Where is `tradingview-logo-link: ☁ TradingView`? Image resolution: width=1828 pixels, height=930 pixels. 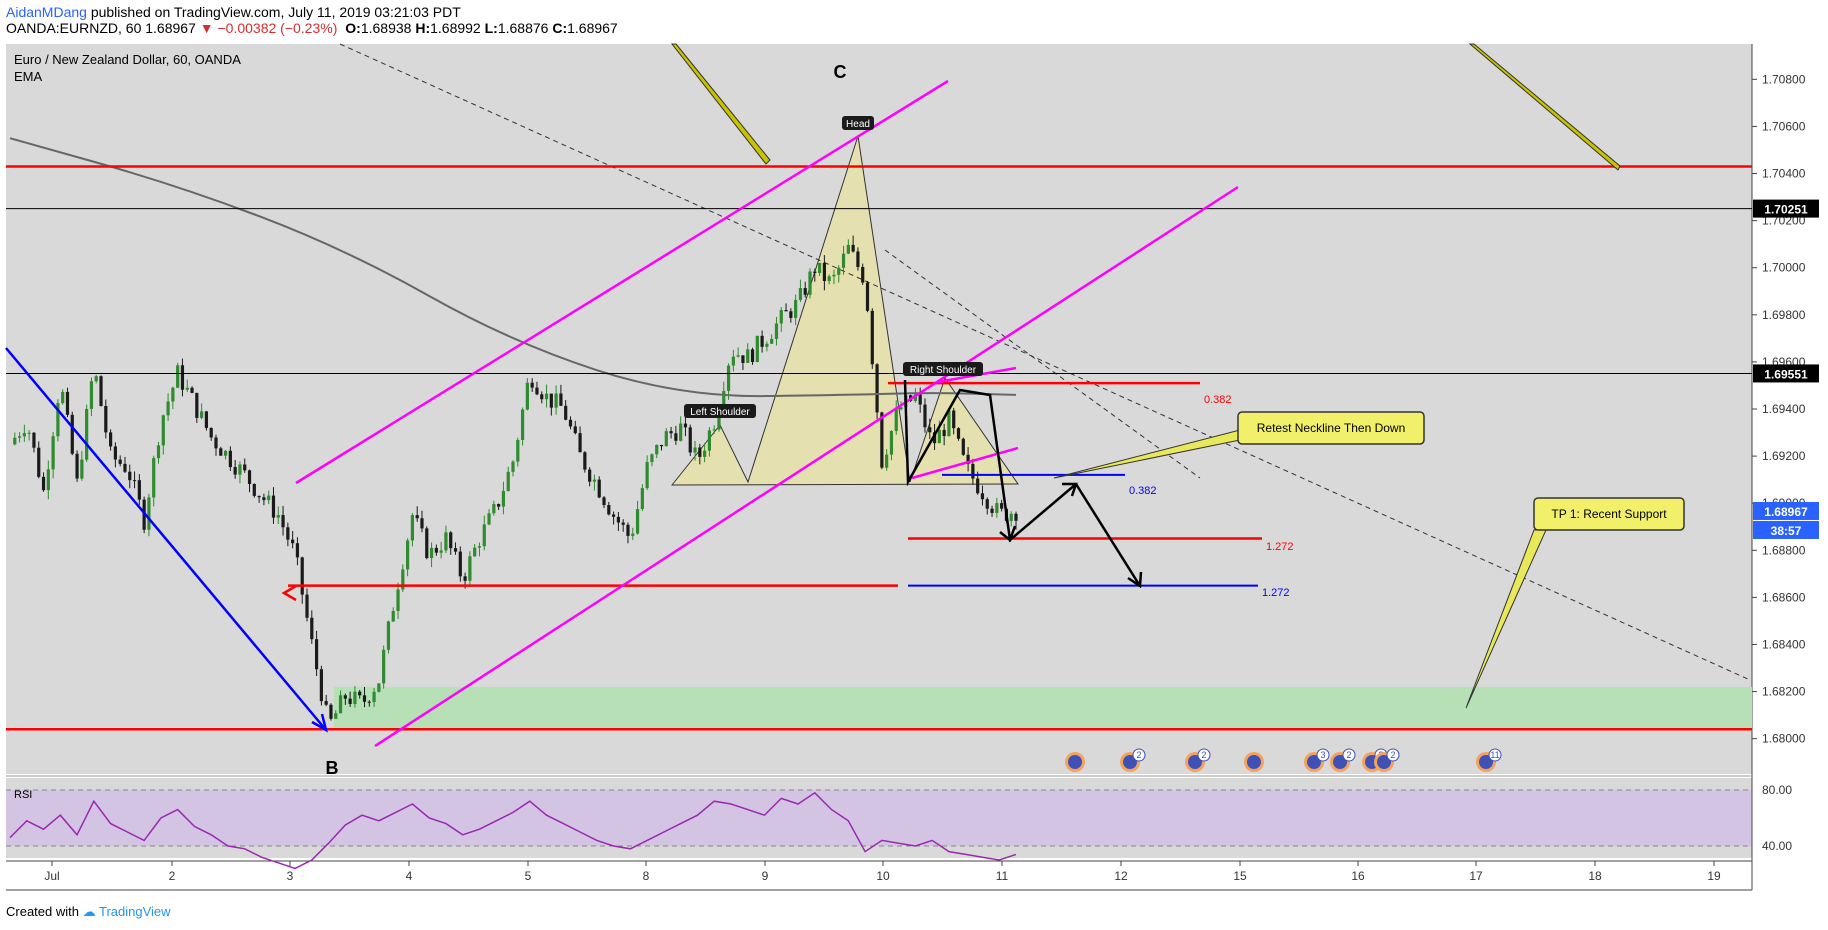 tradingview-logo-link: ☁ TradingView is located at coordinates (126, 911).